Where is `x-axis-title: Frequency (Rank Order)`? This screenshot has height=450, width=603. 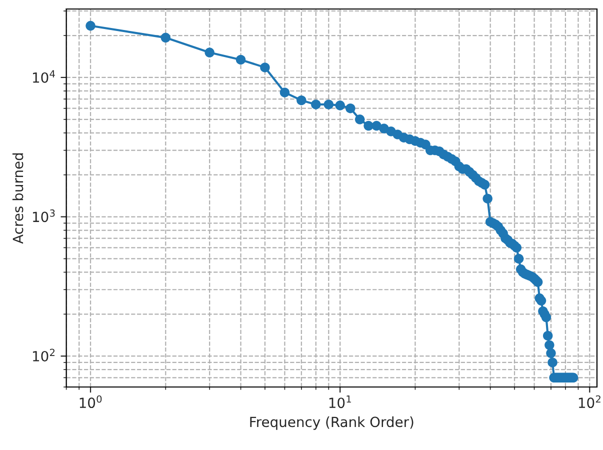
x-axis-title: Frequency (Rank Order) is located at coordinates (332, 423).